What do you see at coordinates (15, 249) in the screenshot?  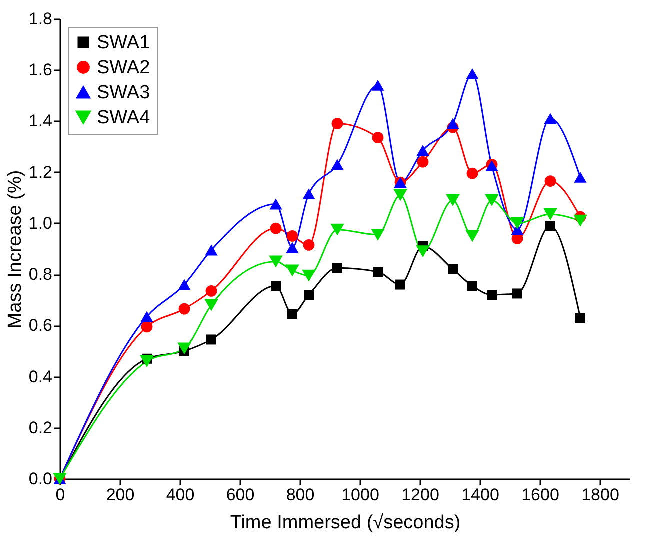 I see `y-axis-title: Mass Increase (%)` at bounding box center [15, 249].